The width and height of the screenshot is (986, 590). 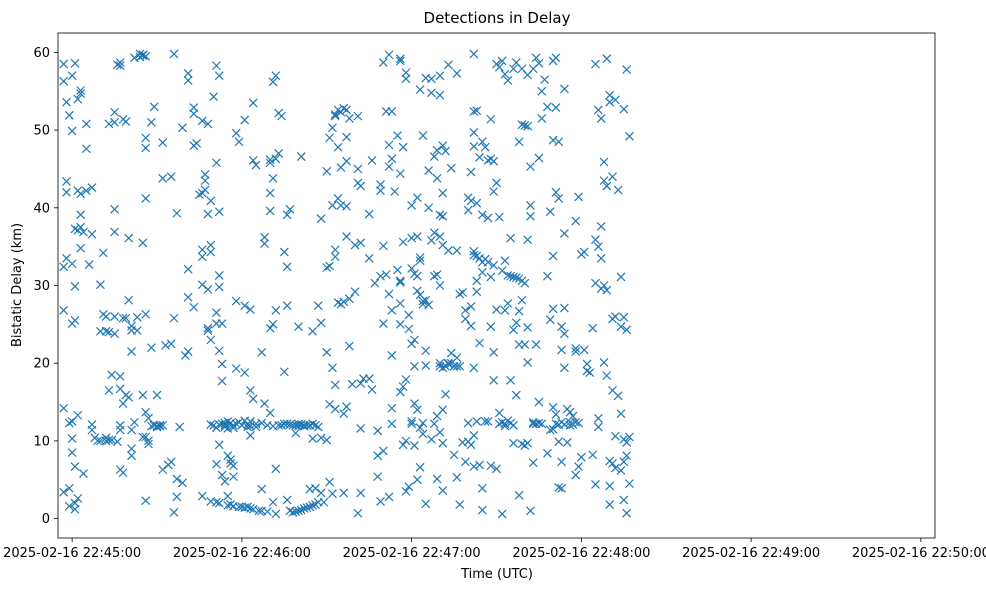 What do you see at coordinates (72, 553) in the screenshot?
I see `x-tick-label: 2025-02-16 22:45:00` at bounding box center [72, 553].